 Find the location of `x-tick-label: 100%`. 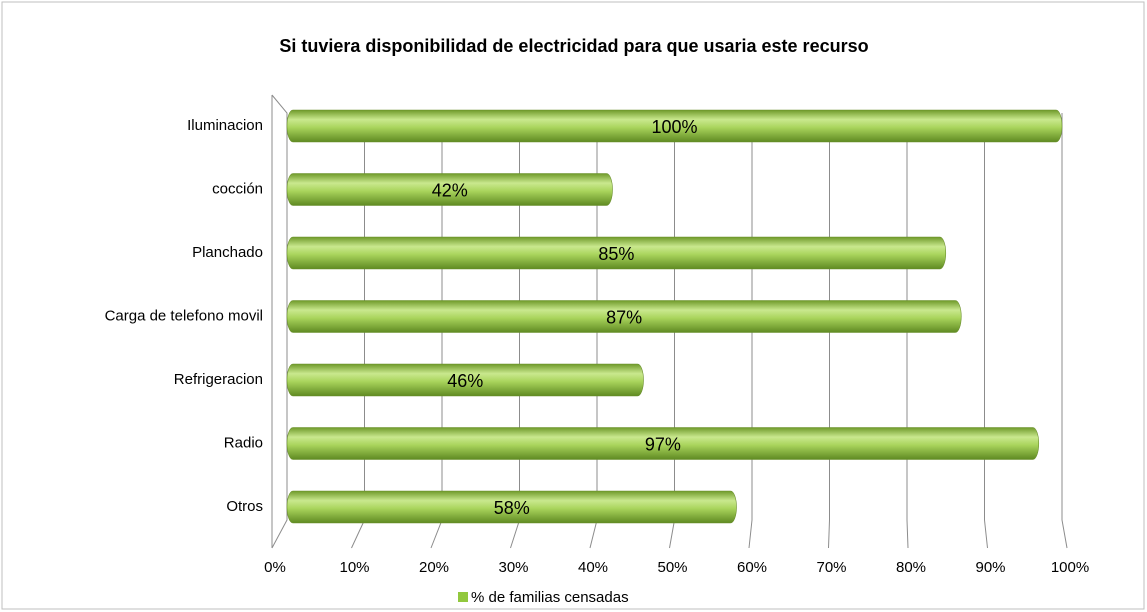

x-tick-label: 100% is located at coordinates (1070, 567).